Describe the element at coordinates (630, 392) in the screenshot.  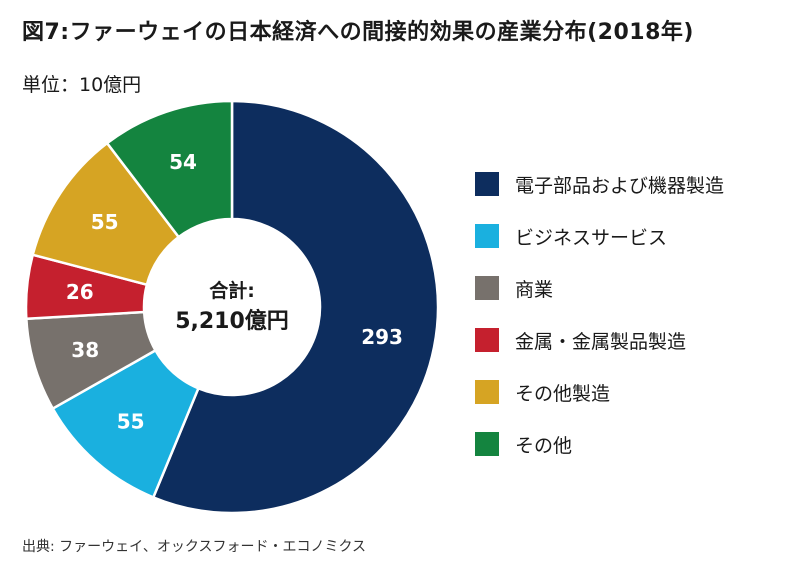
I see `legend-item: その他製造` at that location.